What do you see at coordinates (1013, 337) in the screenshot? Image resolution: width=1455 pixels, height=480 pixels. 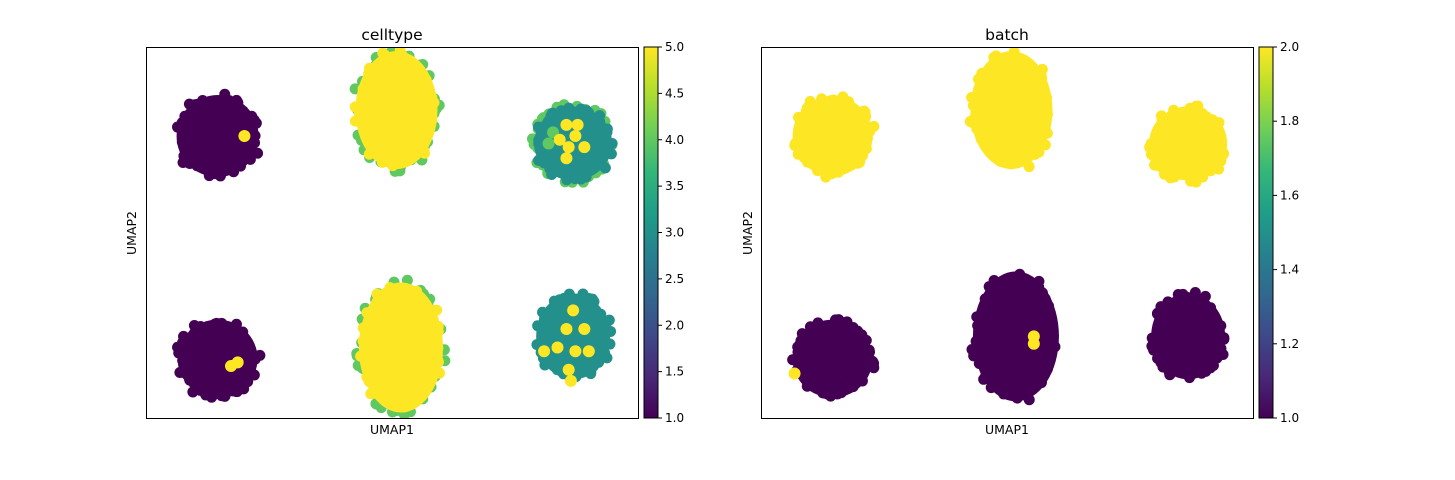 I see `cluster` at bounding box center [1013, 337].